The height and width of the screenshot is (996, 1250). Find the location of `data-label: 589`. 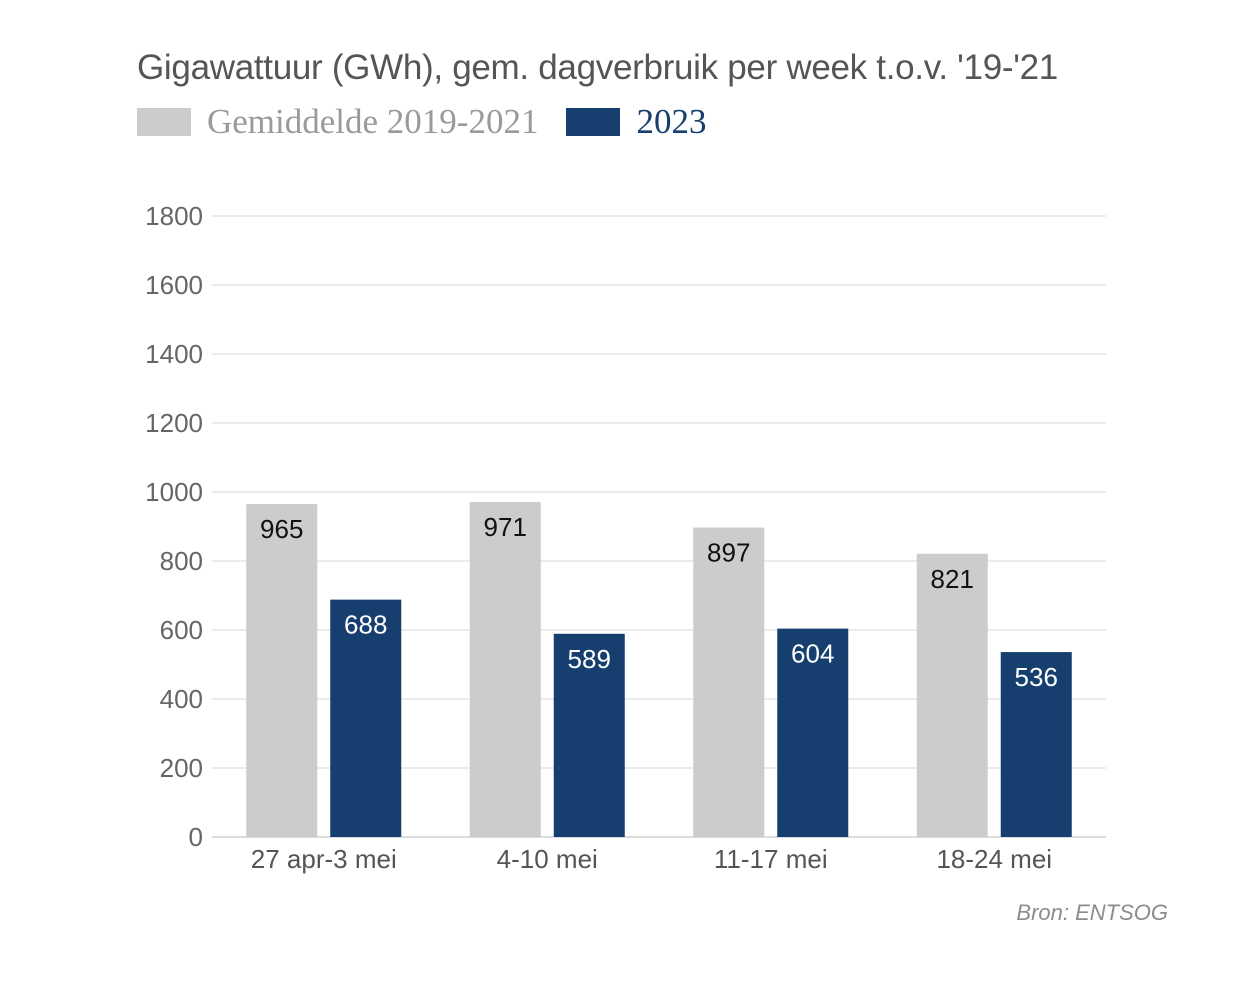

data-label: 589 is located at coordinates (589, 659).